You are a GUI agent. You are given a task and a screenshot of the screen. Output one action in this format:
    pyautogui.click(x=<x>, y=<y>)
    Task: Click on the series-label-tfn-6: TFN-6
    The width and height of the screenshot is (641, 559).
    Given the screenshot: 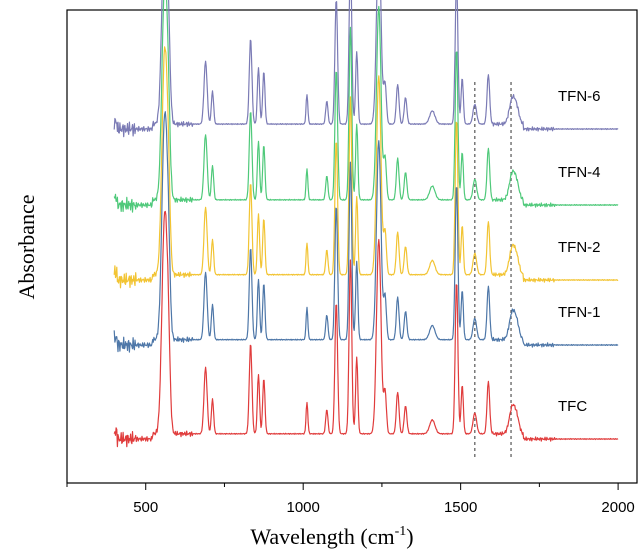 What is the action you would take?
    pyautogui.click(x=579, y=96)
    